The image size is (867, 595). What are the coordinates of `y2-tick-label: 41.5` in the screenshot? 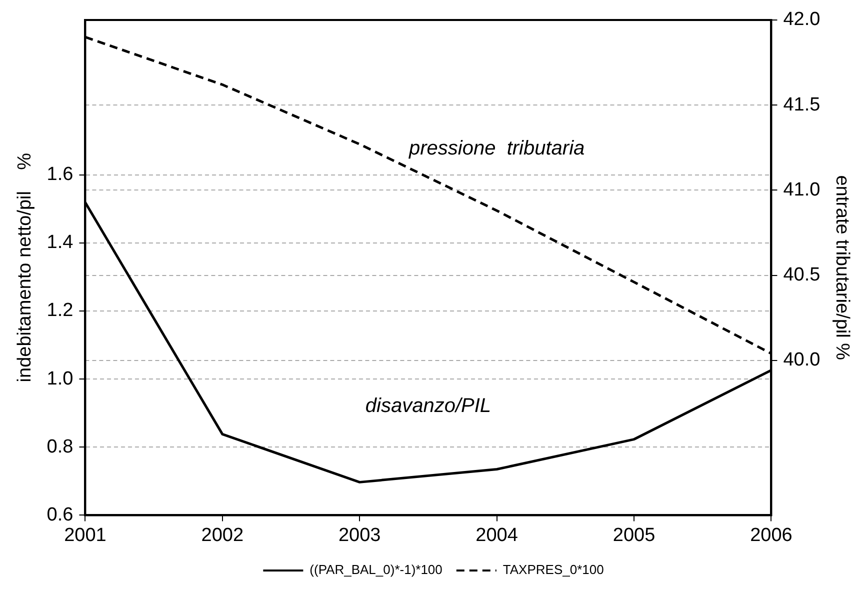 It's located at (801, 105).